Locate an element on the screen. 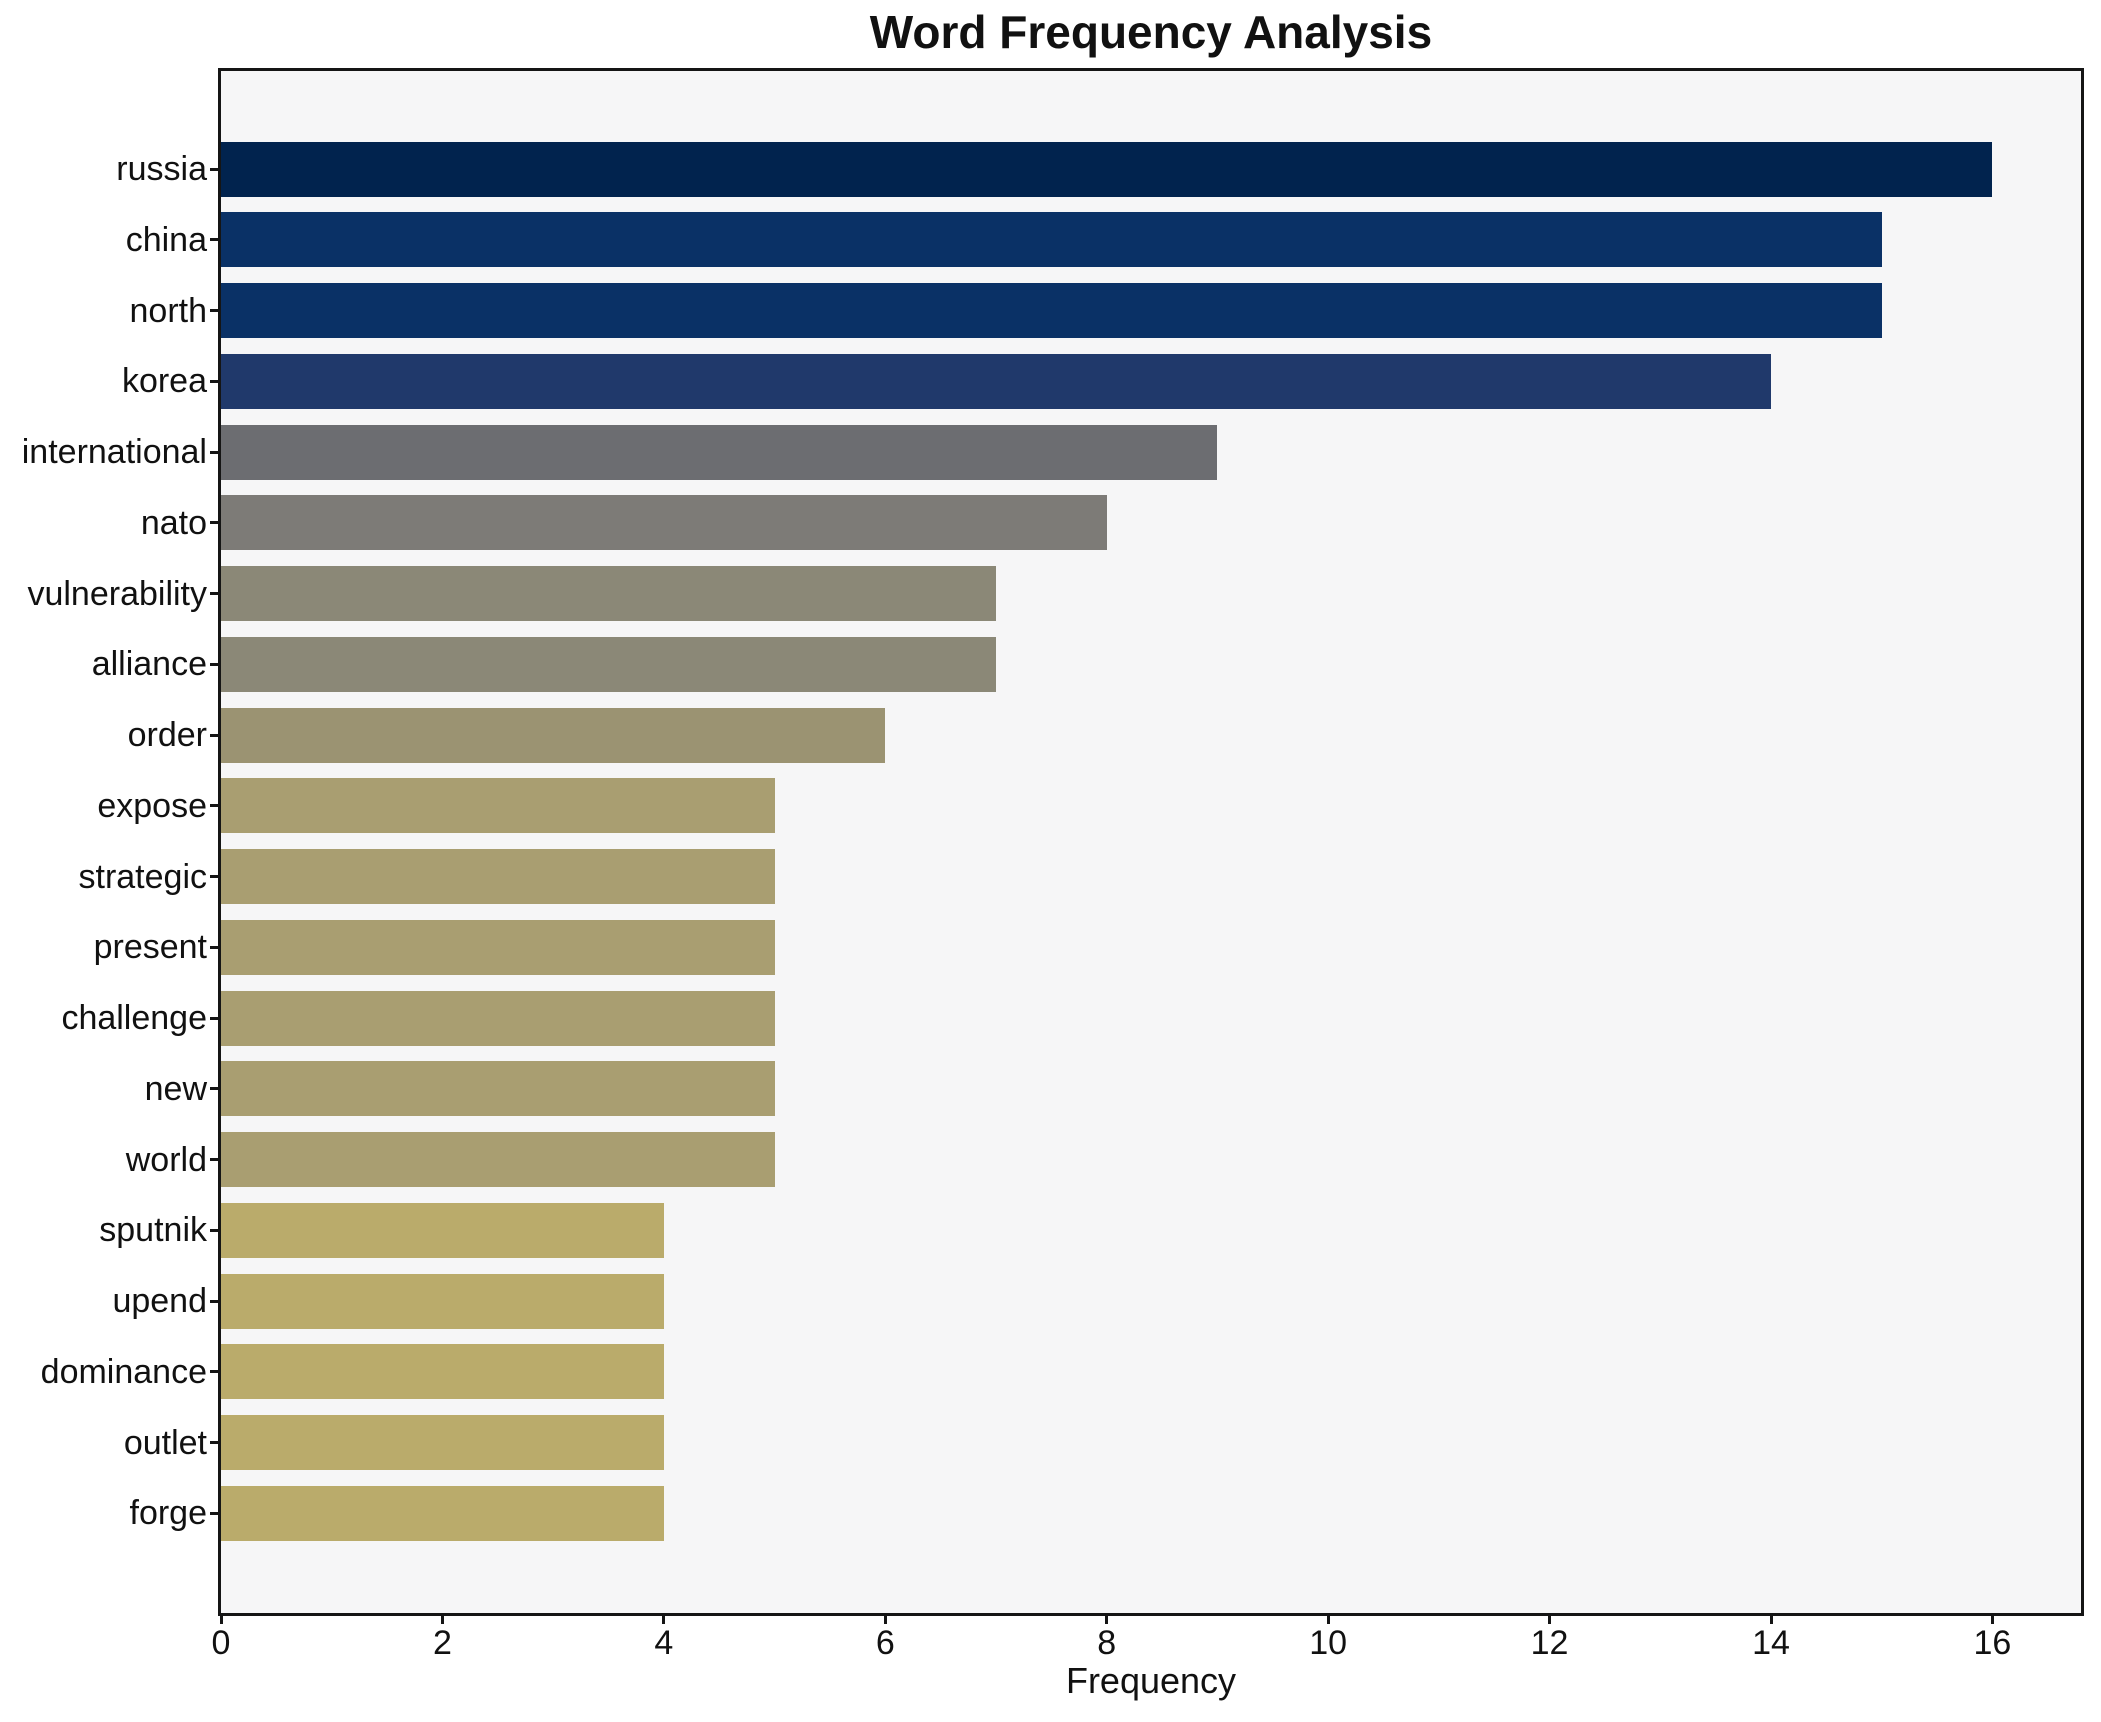 The width and height of the screenshot is (2101, 1722). y-label-dominance: dominance is located at coordinates (123, 1371).